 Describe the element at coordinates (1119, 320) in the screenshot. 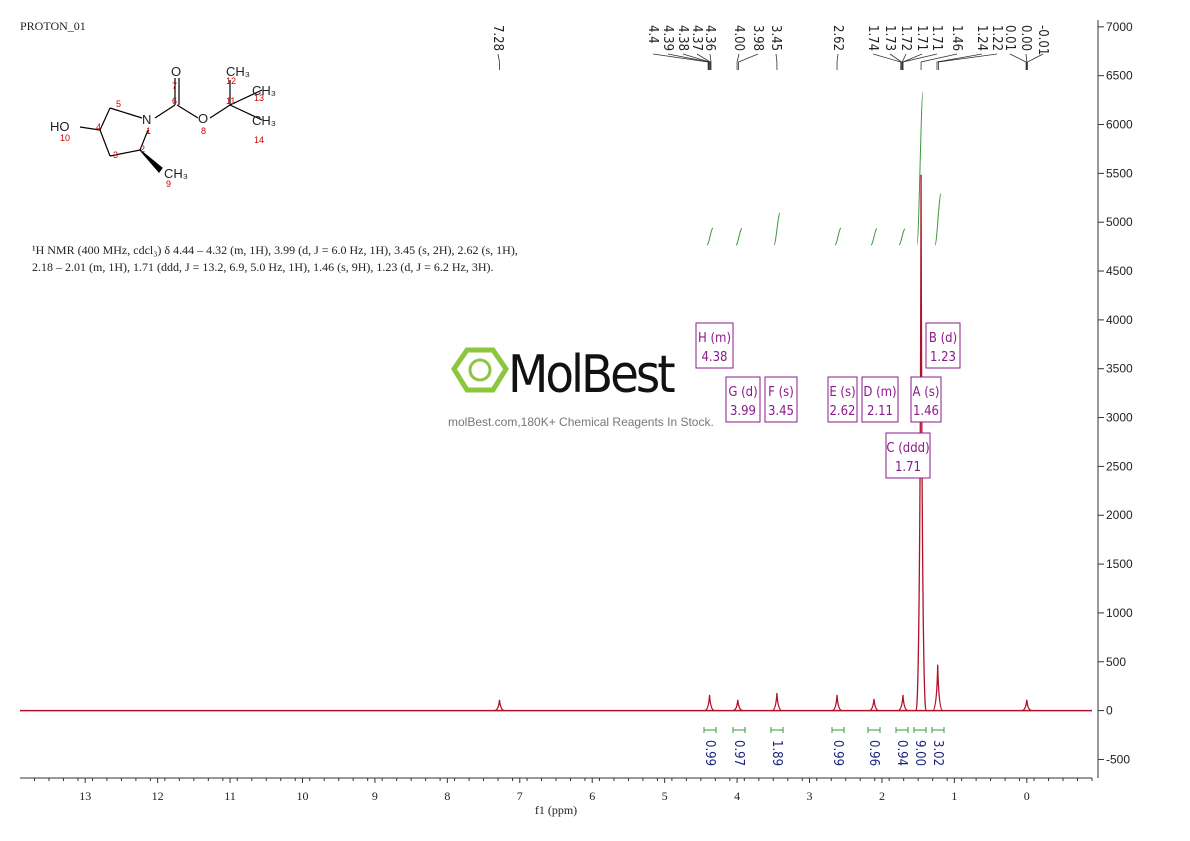

I see `y-tick-label: 4000` at that location.